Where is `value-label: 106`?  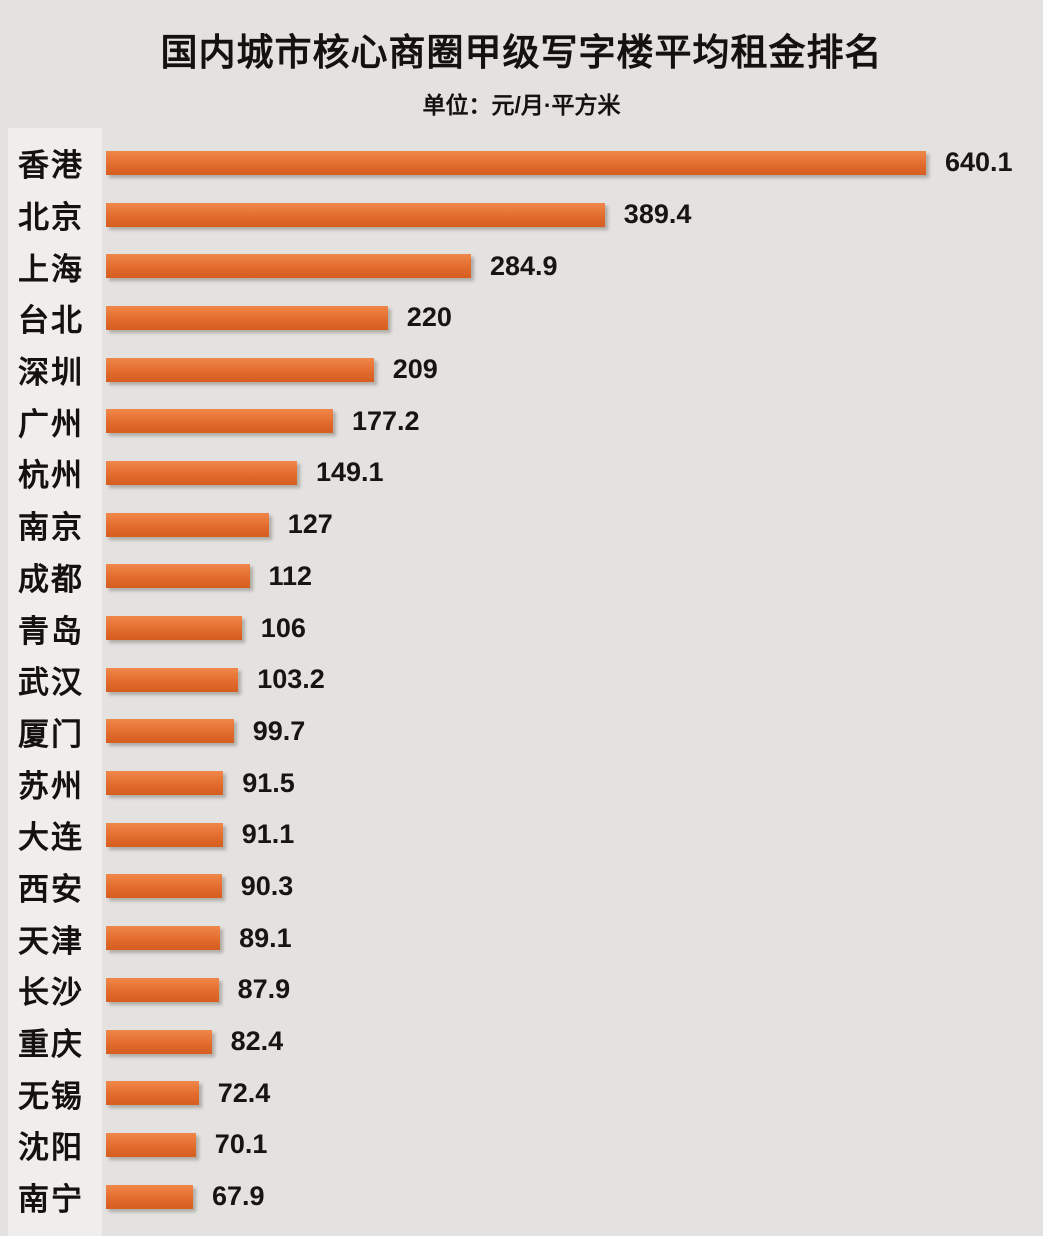
value-label: 106 is located at coordinates (283, 627).